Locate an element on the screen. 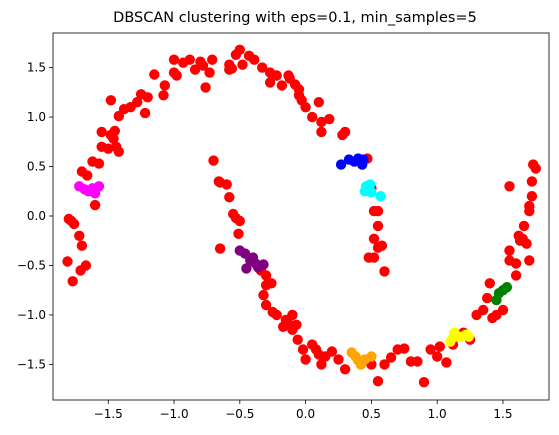 This screenshot has width=559, height=435. x-tick-label: 1.5 is located at coordinates (502, 414).